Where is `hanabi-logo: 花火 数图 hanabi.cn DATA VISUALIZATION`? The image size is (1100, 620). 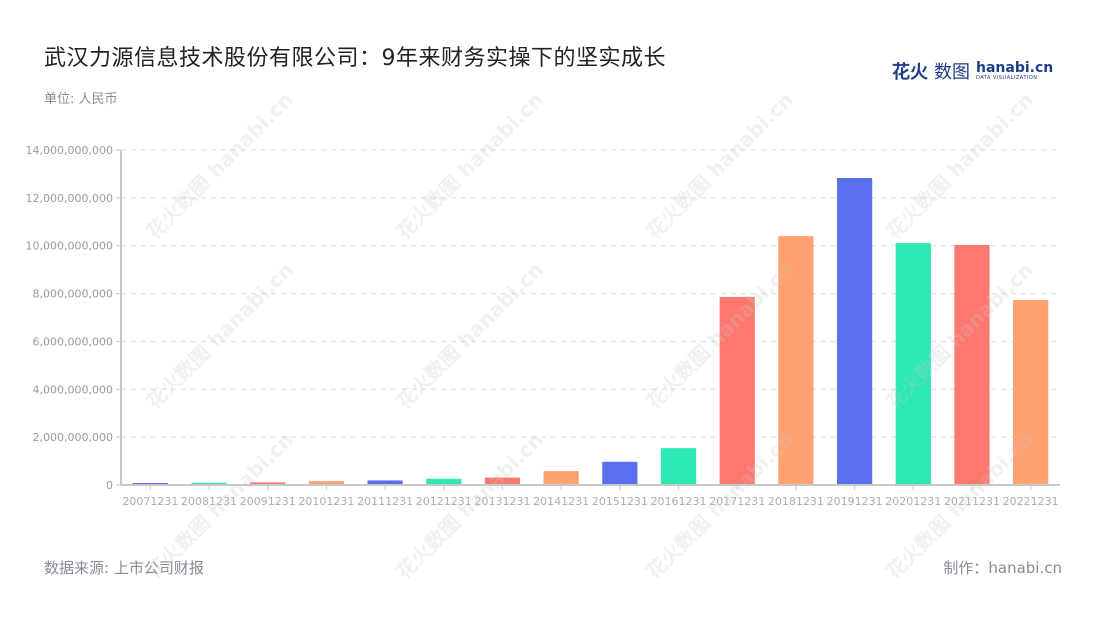
hanabi-logo: 花火 数图 hanabi.cn DATA VISUALIZATION is located at coordinates (972, 71).